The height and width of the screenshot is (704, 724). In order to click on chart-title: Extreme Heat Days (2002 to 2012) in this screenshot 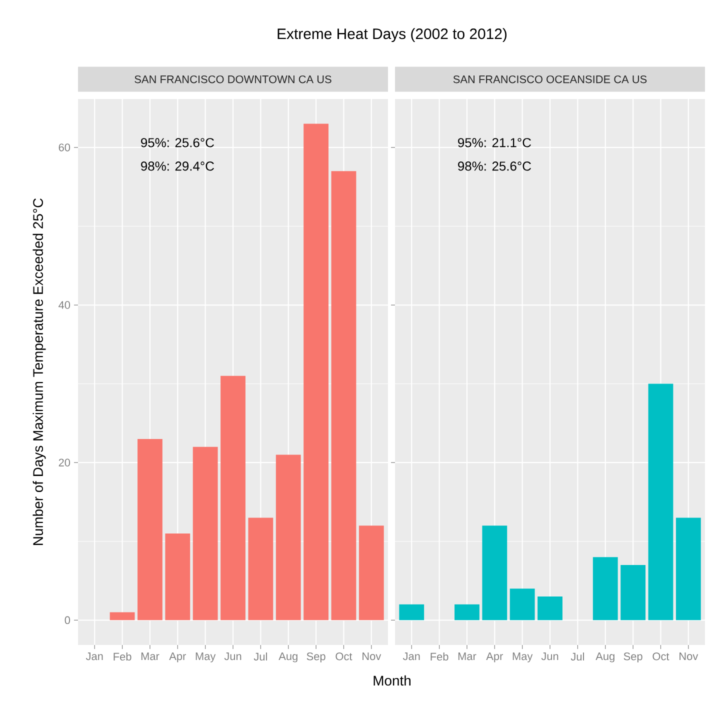, I will do `click(392, 35)`.